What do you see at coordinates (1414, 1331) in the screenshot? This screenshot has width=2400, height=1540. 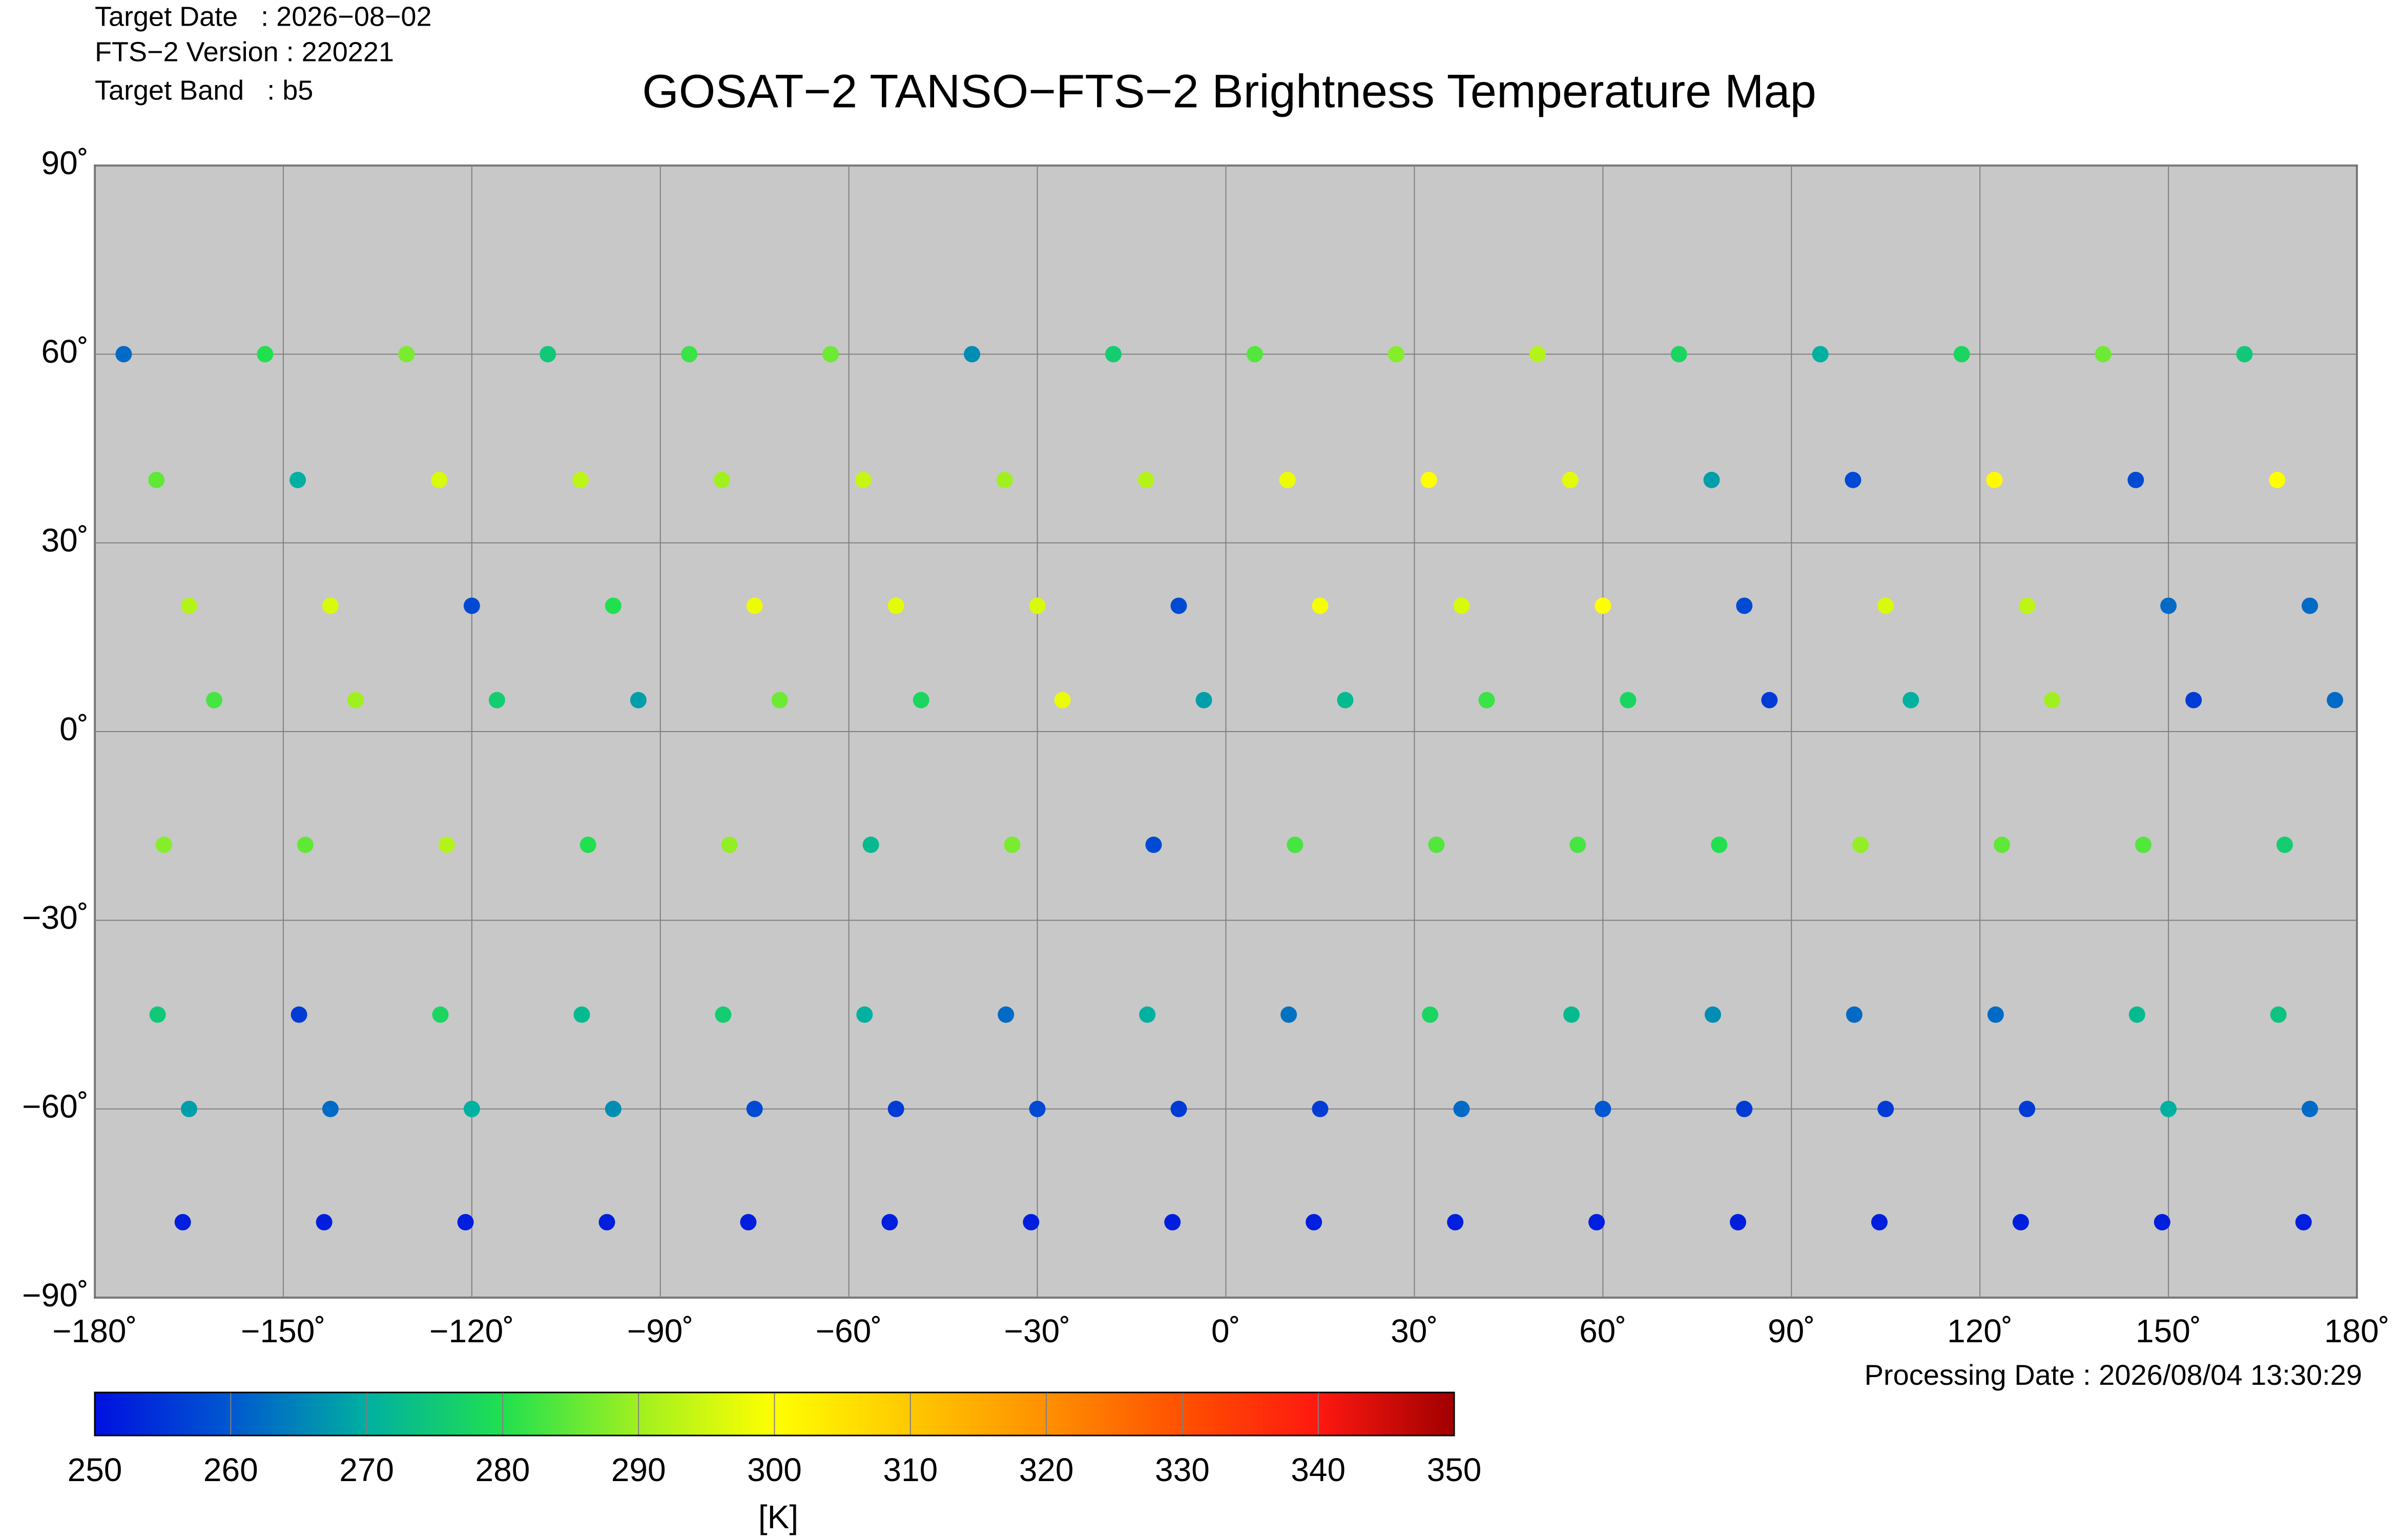 I see `x-tick-label: 30˚` at bounding box center [1414, 1331].